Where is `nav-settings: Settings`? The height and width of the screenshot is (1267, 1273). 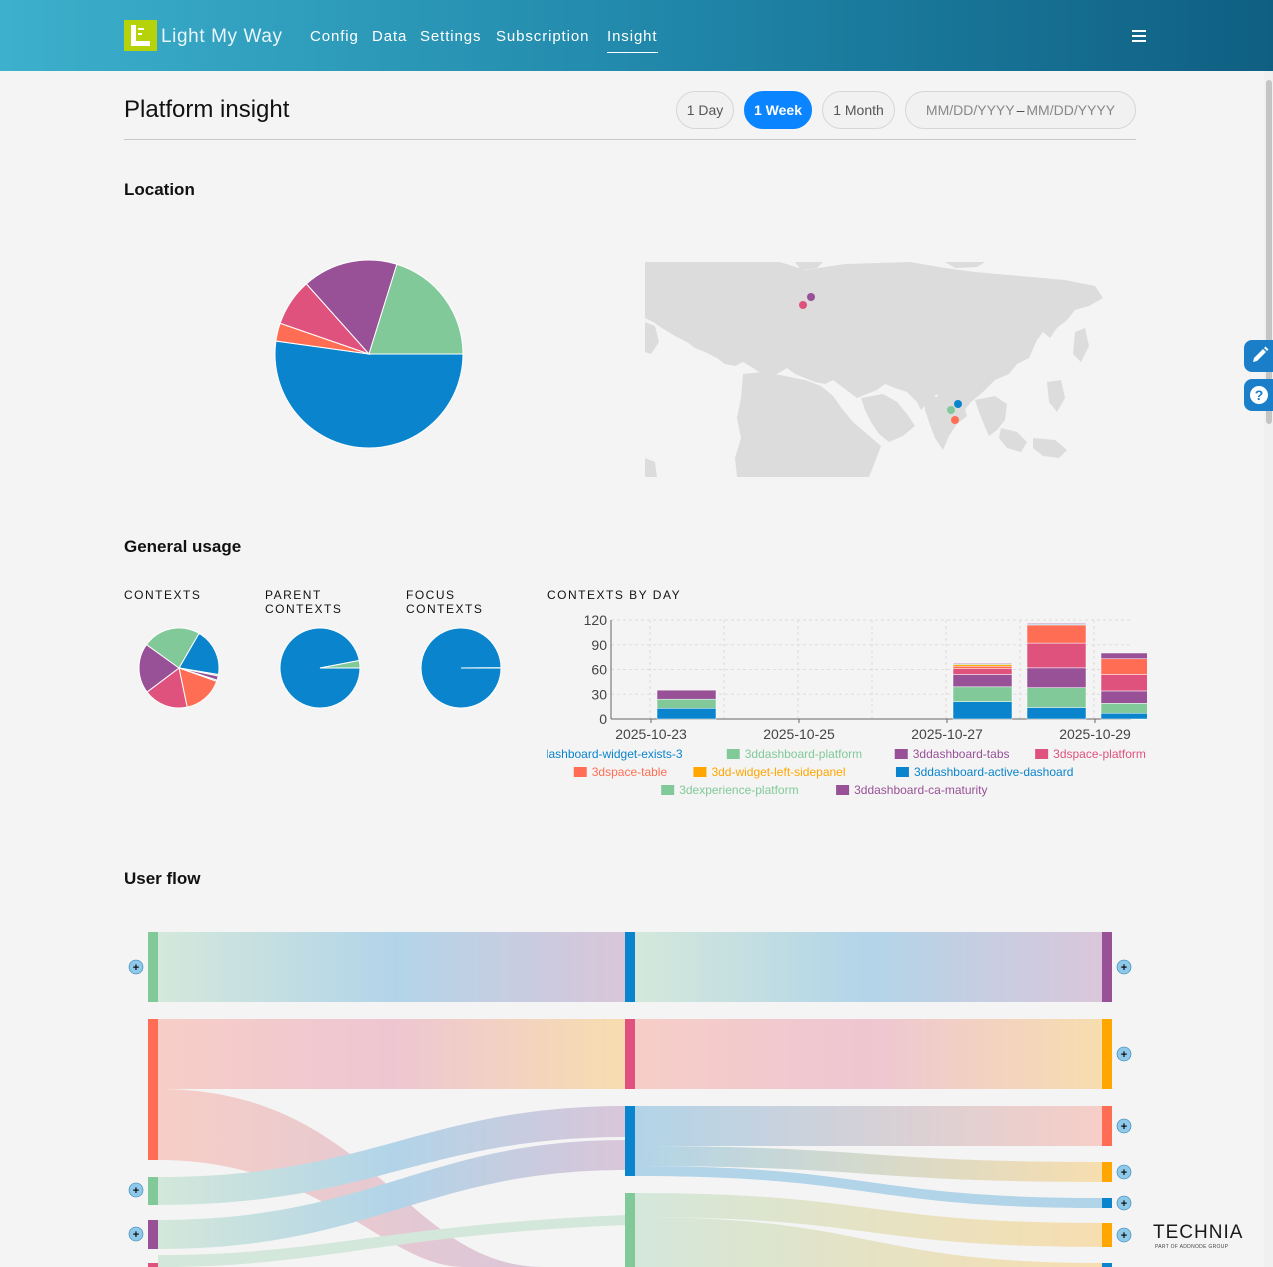 nav-settings: Settings is located at coordinates (451, 36).